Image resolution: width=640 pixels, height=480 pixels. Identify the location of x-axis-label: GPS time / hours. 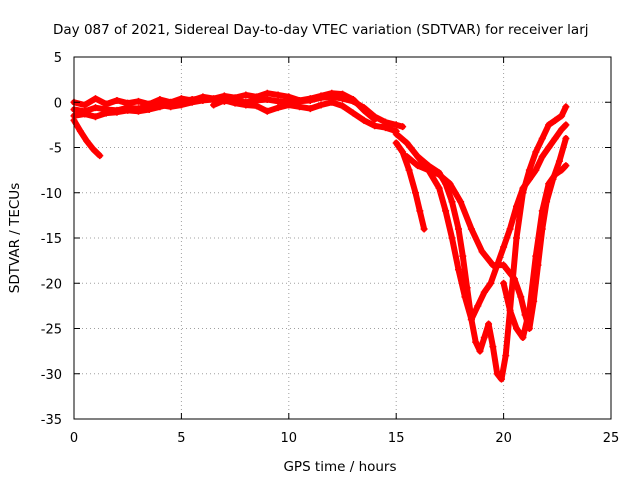
(339, 467).